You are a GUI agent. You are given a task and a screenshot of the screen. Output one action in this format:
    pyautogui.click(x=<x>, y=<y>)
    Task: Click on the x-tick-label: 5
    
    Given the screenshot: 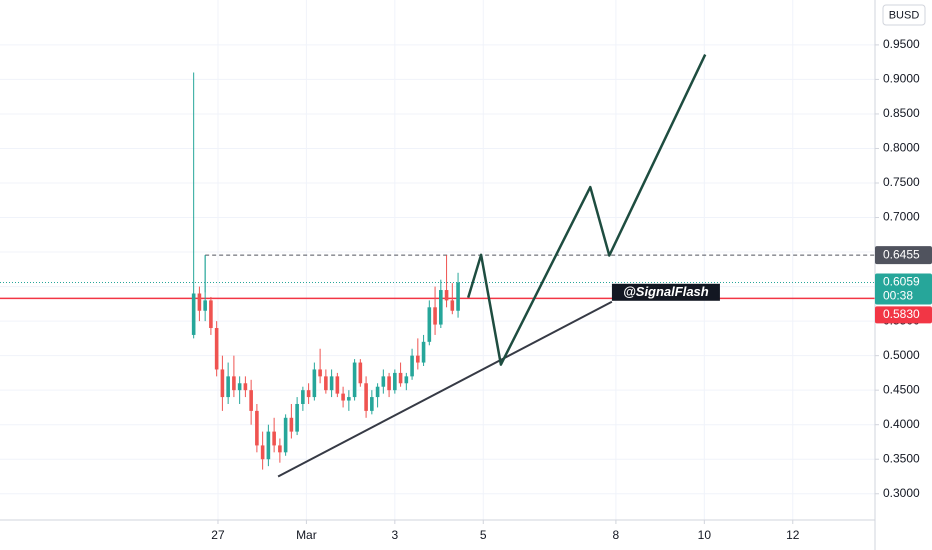 What is the action you would take?
    pyautogui.click(x=483, y=535)
    